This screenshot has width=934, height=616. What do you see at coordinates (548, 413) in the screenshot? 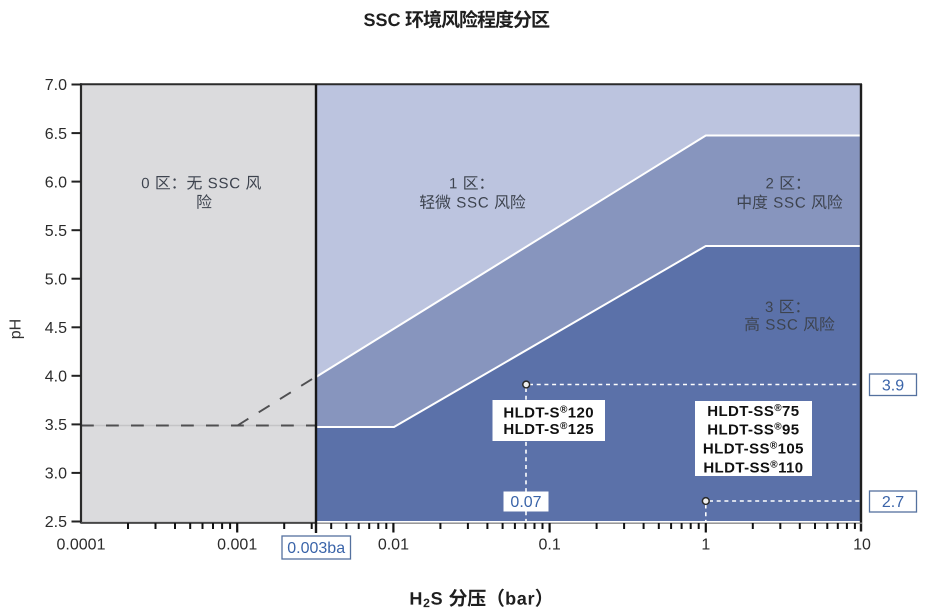
I see `svg-text: HLDT-S®120` at bounding box center [548, 413].